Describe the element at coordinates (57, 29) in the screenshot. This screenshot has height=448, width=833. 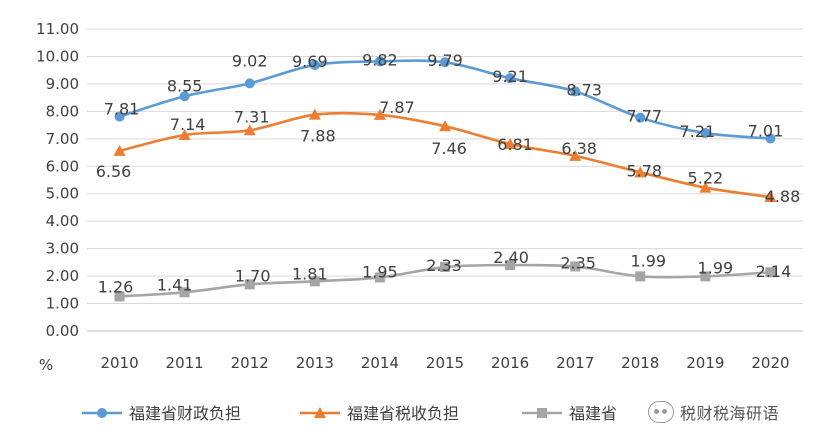
I see `y-tick-label: 11.00` at that location.